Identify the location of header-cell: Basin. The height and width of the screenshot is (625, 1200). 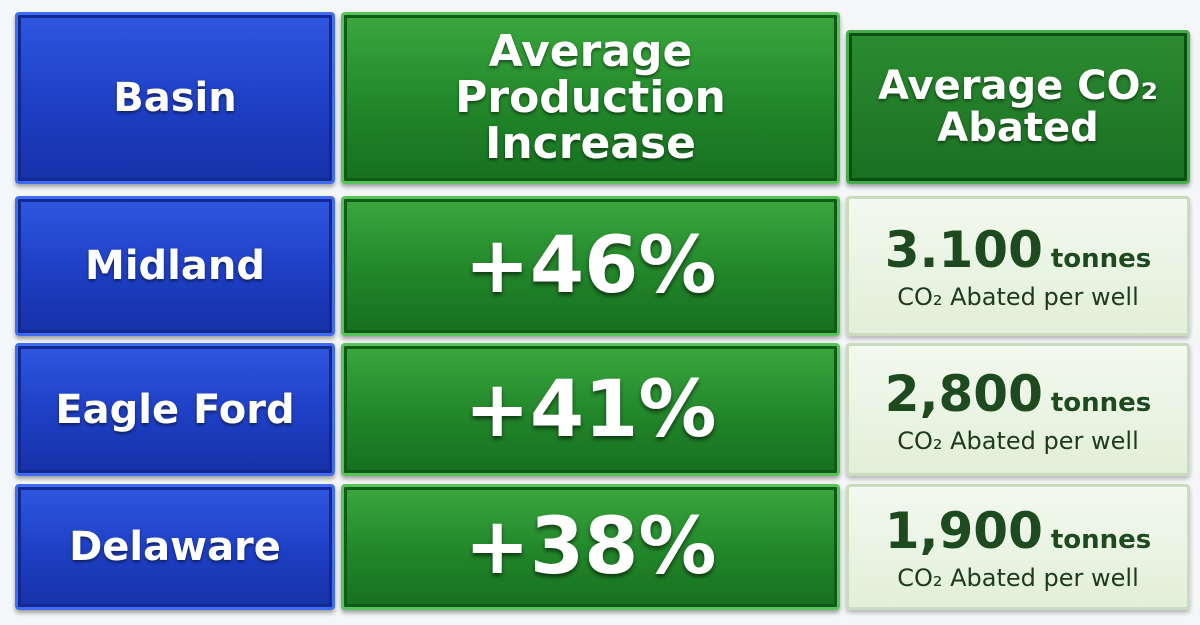
(175, 98).